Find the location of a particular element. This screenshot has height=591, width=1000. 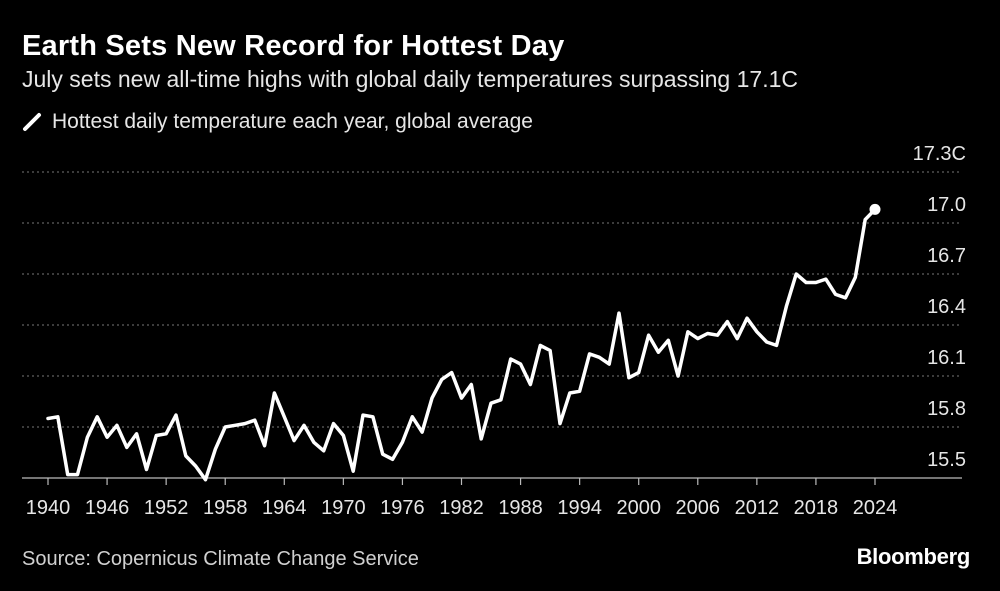

x-tick-label: 1994 is located at coordinates (579, 508).